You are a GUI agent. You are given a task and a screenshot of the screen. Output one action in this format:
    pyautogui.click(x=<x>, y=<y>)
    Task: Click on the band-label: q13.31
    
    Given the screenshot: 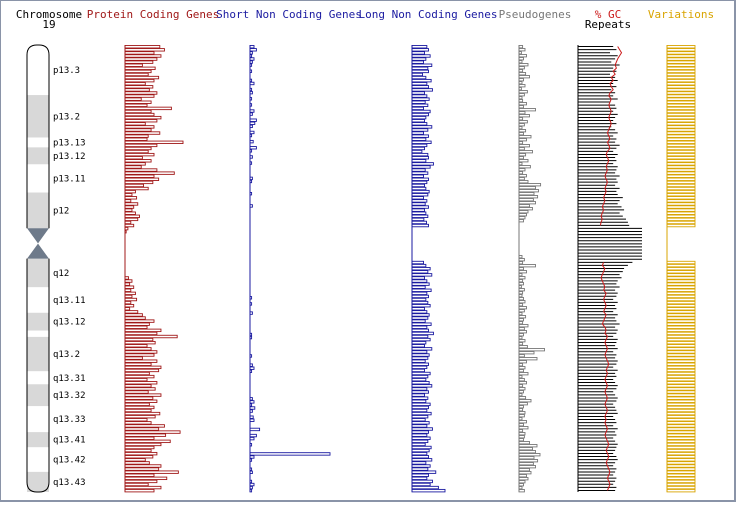 What is the action you would take?
    pyautogui.click(x=69, y=379)
    